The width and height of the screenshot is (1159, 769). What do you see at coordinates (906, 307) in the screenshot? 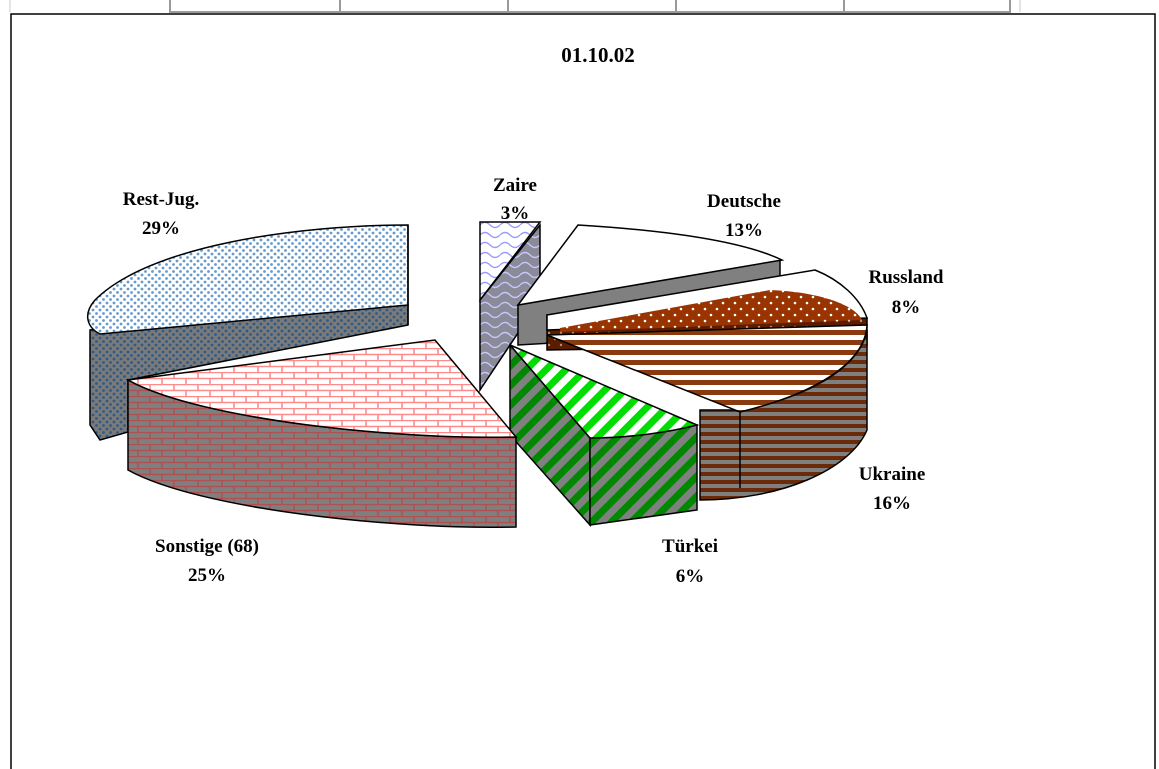
I see `label-russland-percent: 8%` at bounding box center [906, 307].